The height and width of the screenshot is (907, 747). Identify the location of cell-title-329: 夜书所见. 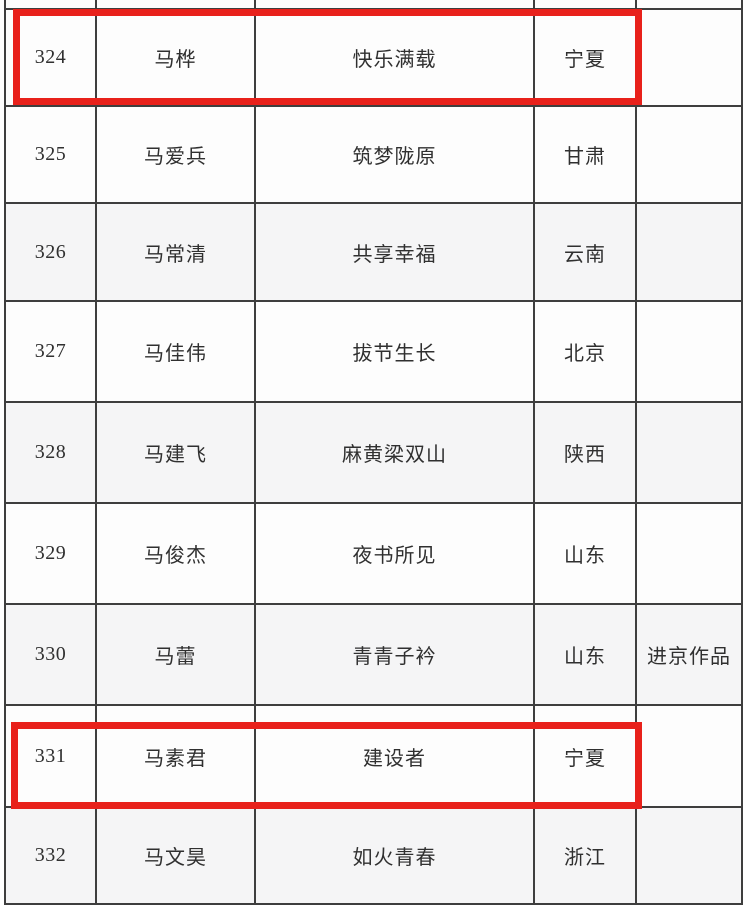
(394, 553).